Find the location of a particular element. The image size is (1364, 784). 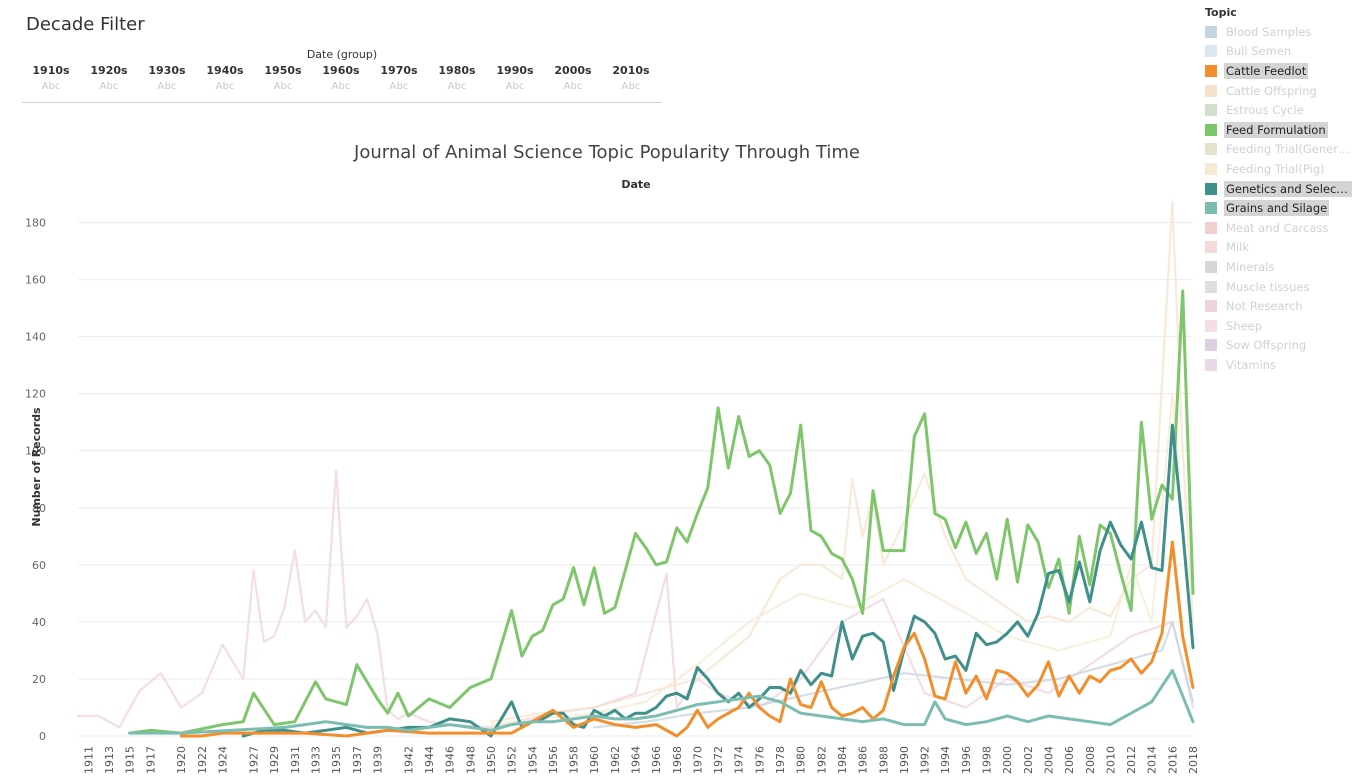

legend-label: Milk is located at coordinates (1237, 247).